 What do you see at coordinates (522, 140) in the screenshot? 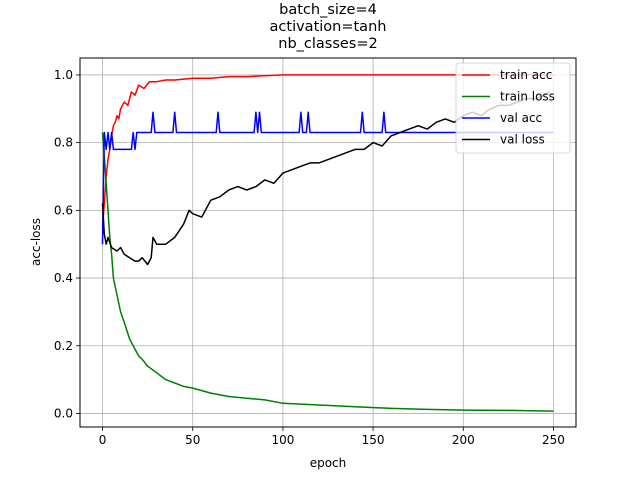
I see `legend-label: val loss` at bounding box center [522, 140].